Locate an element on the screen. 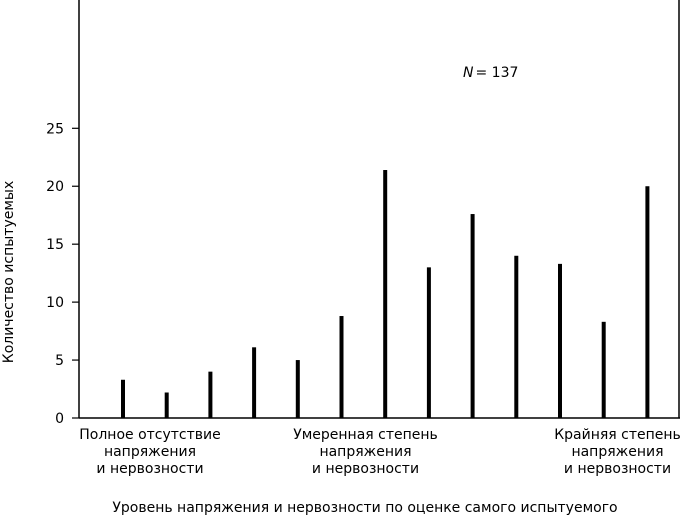 This screenshot has width=687, height=518. x-group-label-extreme: Крайняя степень напряжения и нервозности is located at coordinates (616, 452).